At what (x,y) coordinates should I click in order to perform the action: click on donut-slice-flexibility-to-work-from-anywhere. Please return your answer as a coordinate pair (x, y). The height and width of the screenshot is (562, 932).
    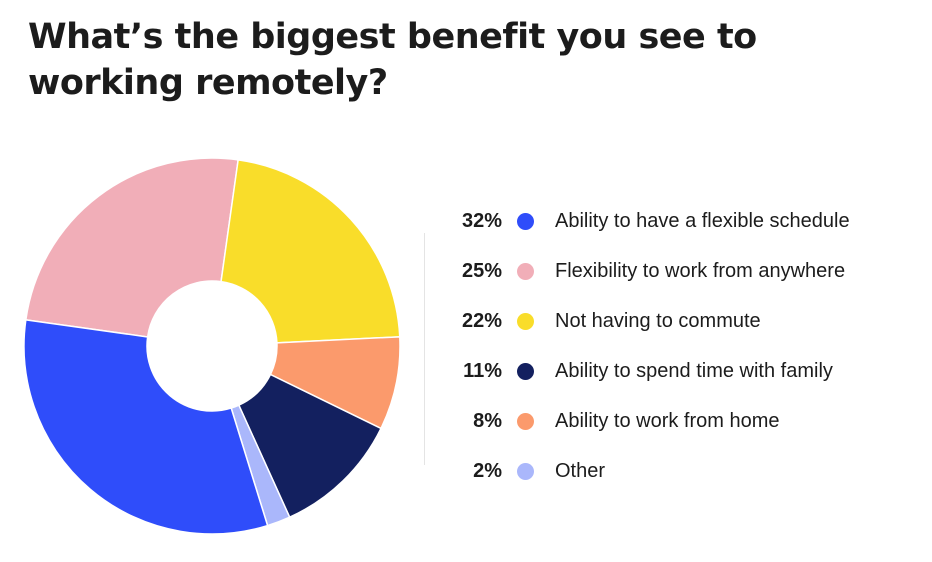
    Looking at the image, I should click on (132, 247).